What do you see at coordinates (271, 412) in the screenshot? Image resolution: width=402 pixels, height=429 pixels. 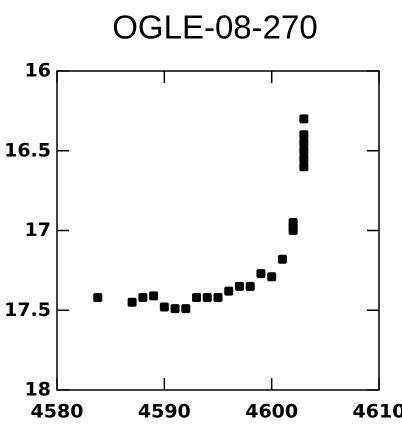 I see `x-tick-label: 4600` at bounding box center [271, 412].